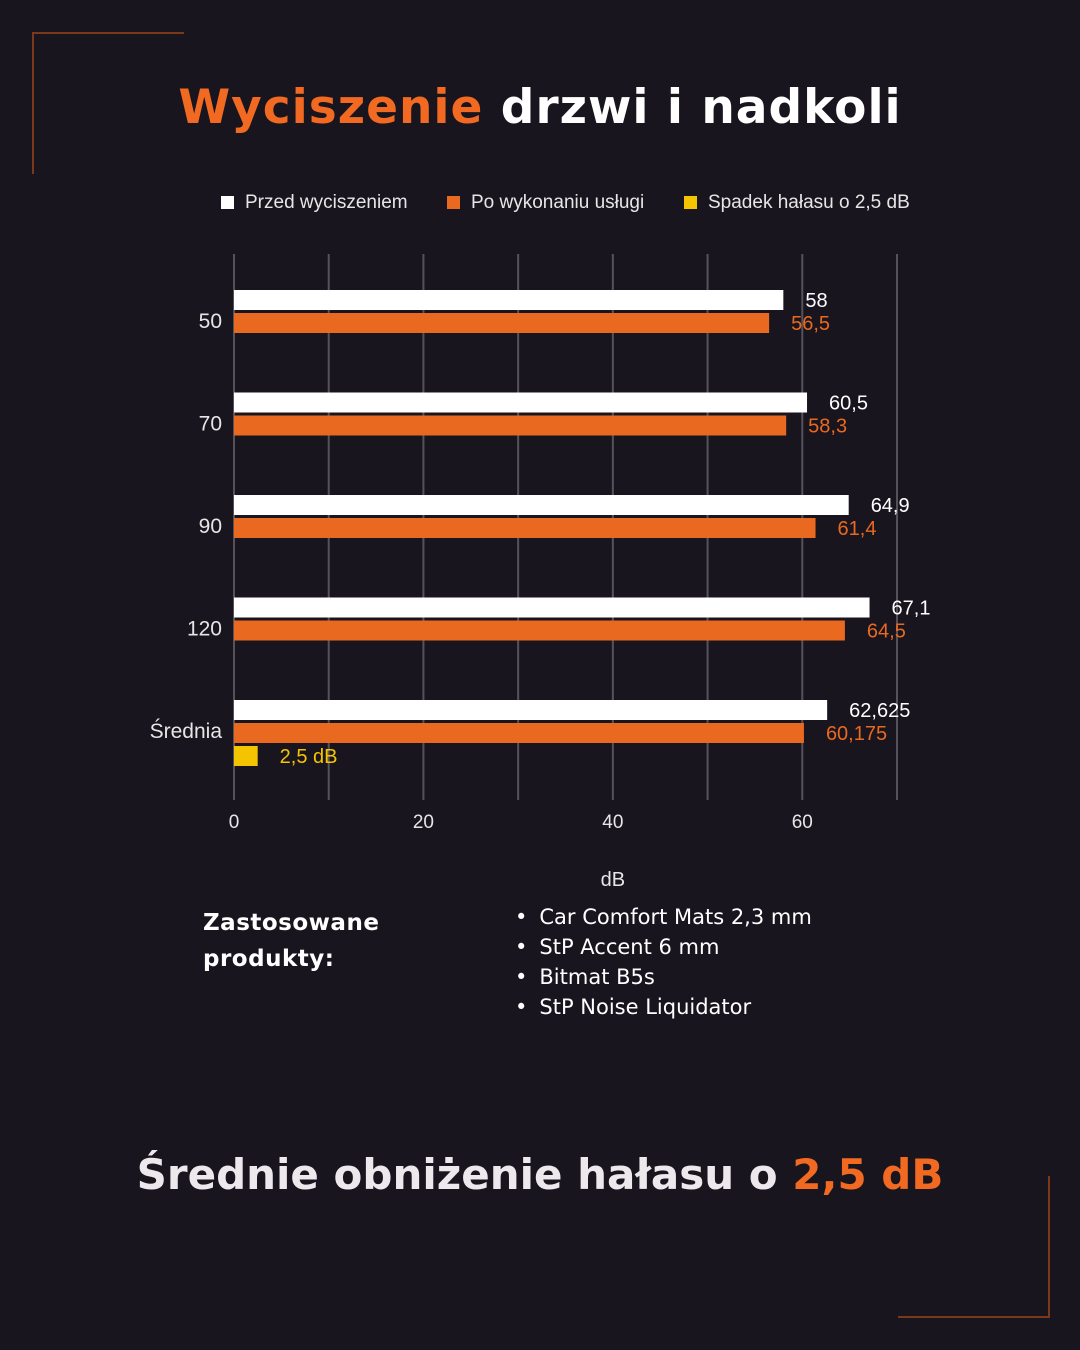 This screenshot has height=1350, width=1080. What do you see at coordinates (802, 822) in the screenshot?
I see `x-tick-label: 60` at bounding box center [802, 822].